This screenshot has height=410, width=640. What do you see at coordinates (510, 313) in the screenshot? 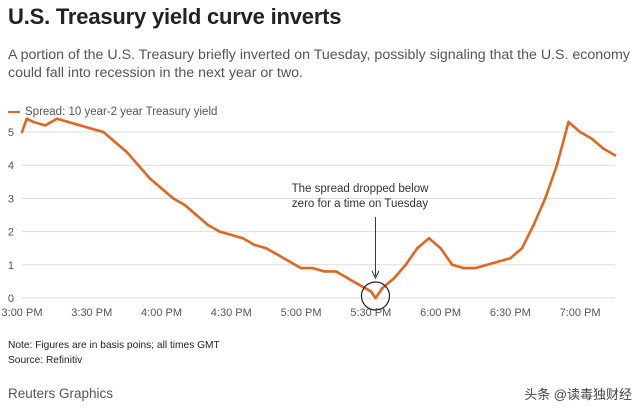
I see `x-tick-label: 6:30 PM` at bounding box center [510, 313].